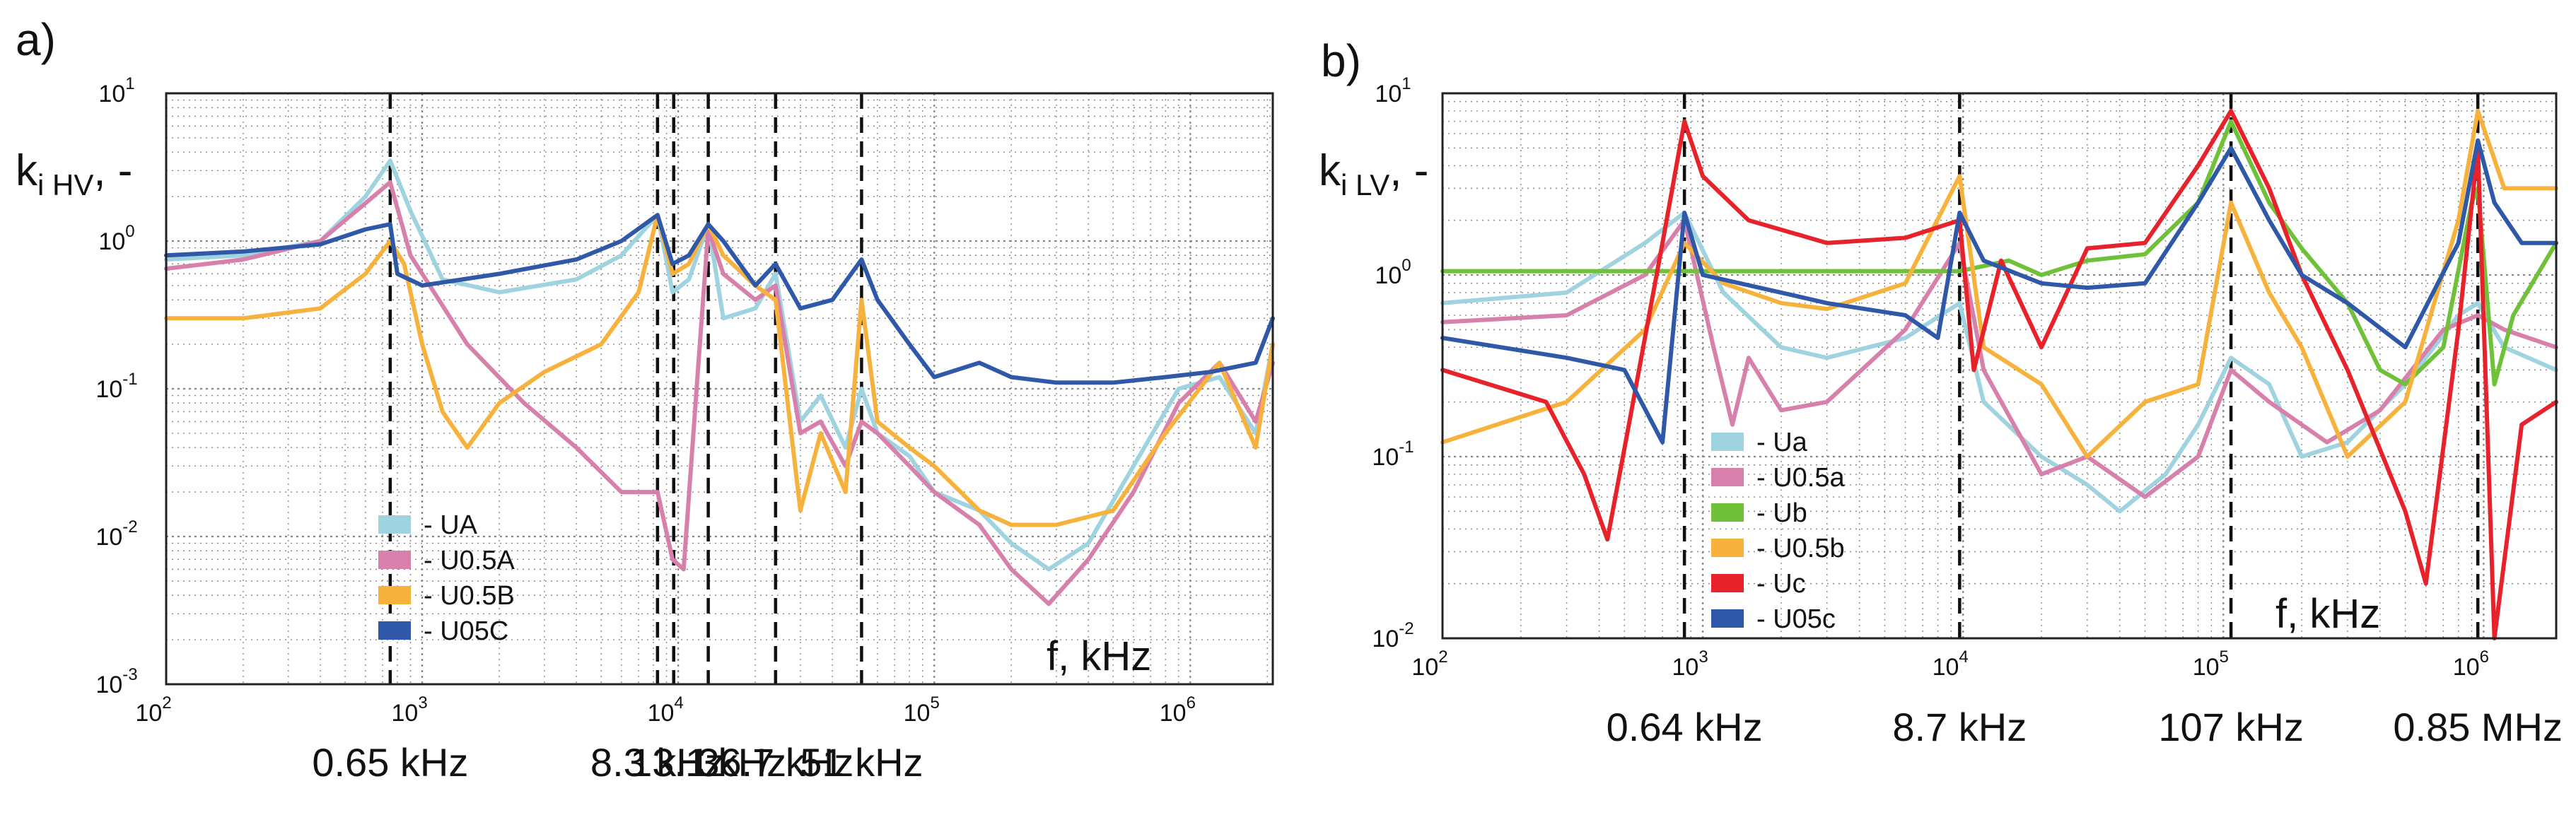 Image resolution: width=2576 pixels, height=815 pixels. I want to click on y-axis-label-sub: i HV, so click(65, 184).